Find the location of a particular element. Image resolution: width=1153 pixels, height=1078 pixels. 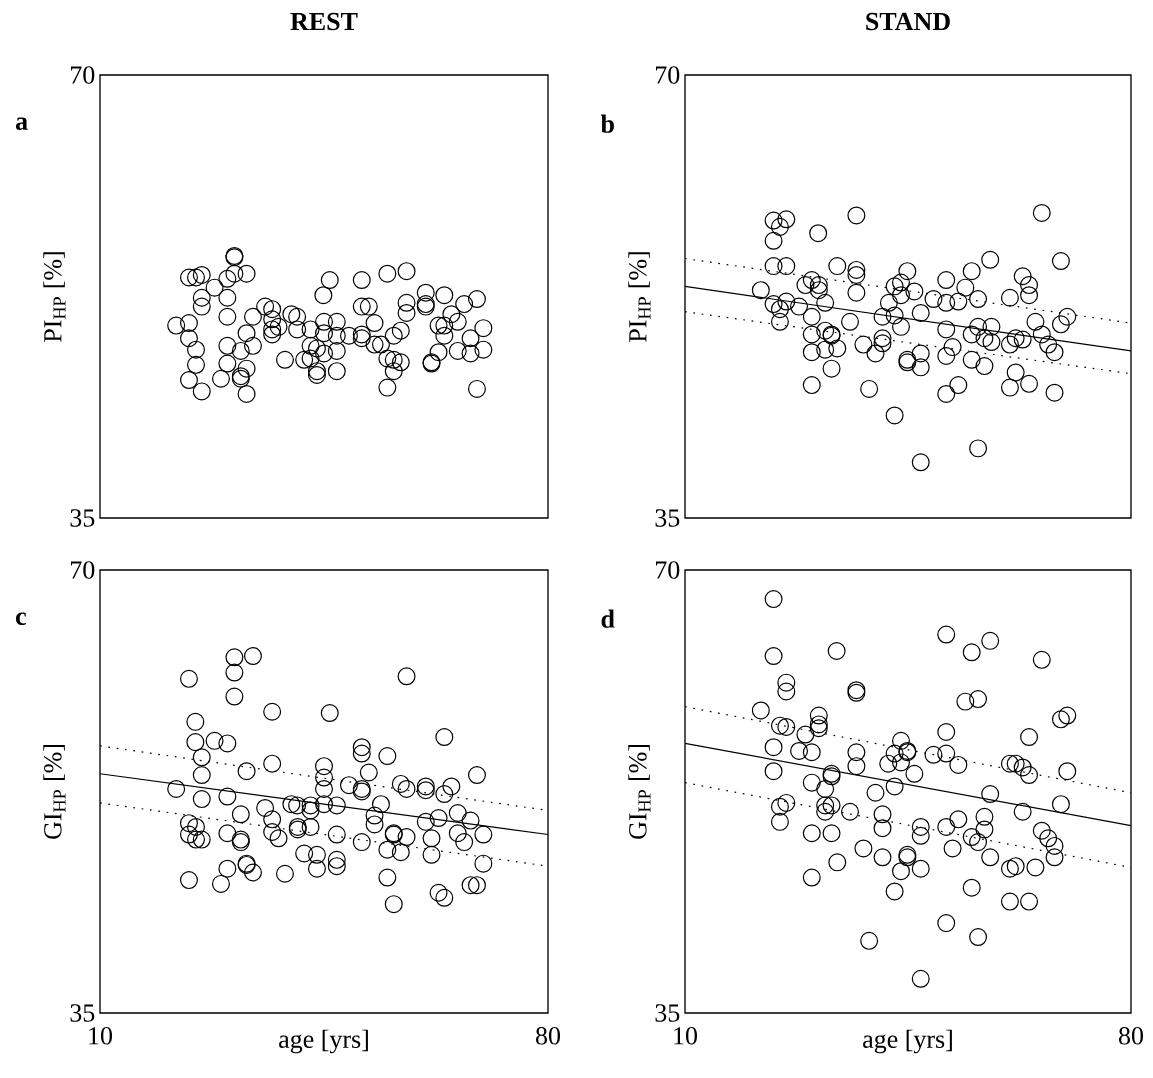

chart-title: STAND is located at coordinates (908, 21).